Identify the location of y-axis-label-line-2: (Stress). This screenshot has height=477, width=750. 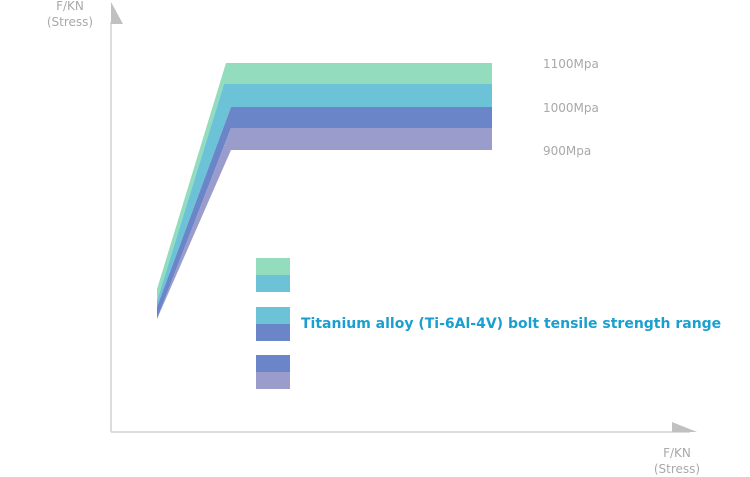
(70, 22).